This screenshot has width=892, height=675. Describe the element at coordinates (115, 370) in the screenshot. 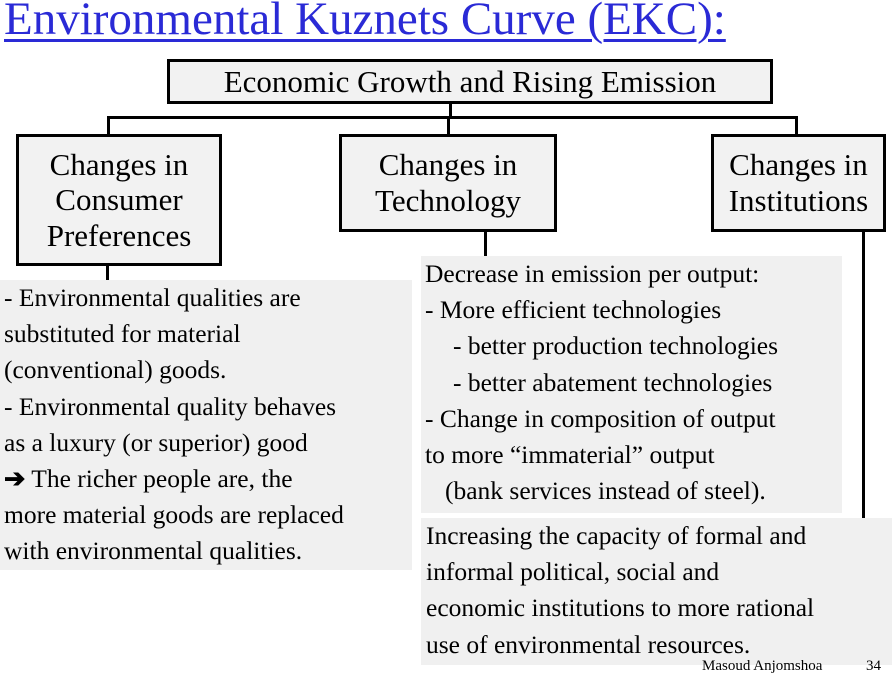

I see `panel-line: (conventional) goods.` at that location.